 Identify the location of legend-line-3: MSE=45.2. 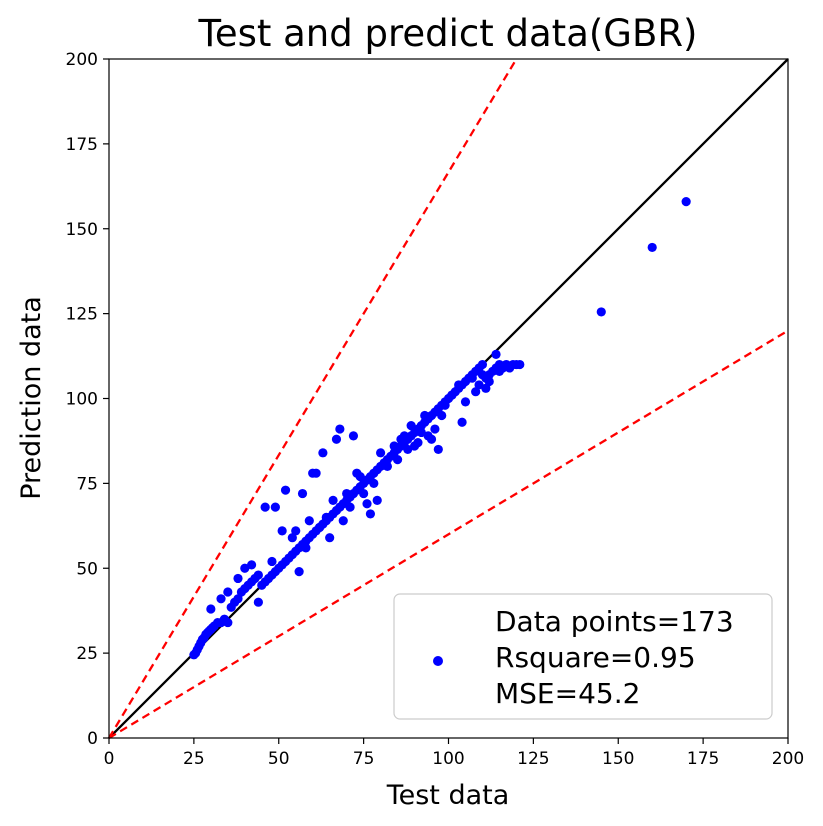
(567, 693).